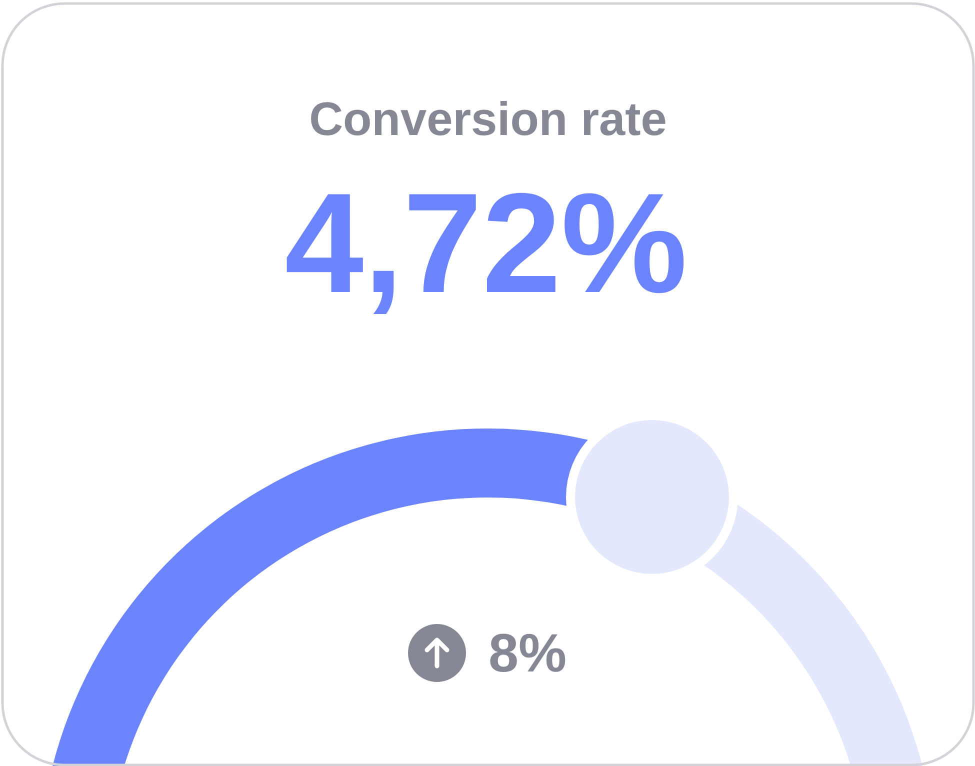  What do you see at coordinates (486, 243) in the screenshot?
I see `text: 4,72%` at bounding box center [486, 243].